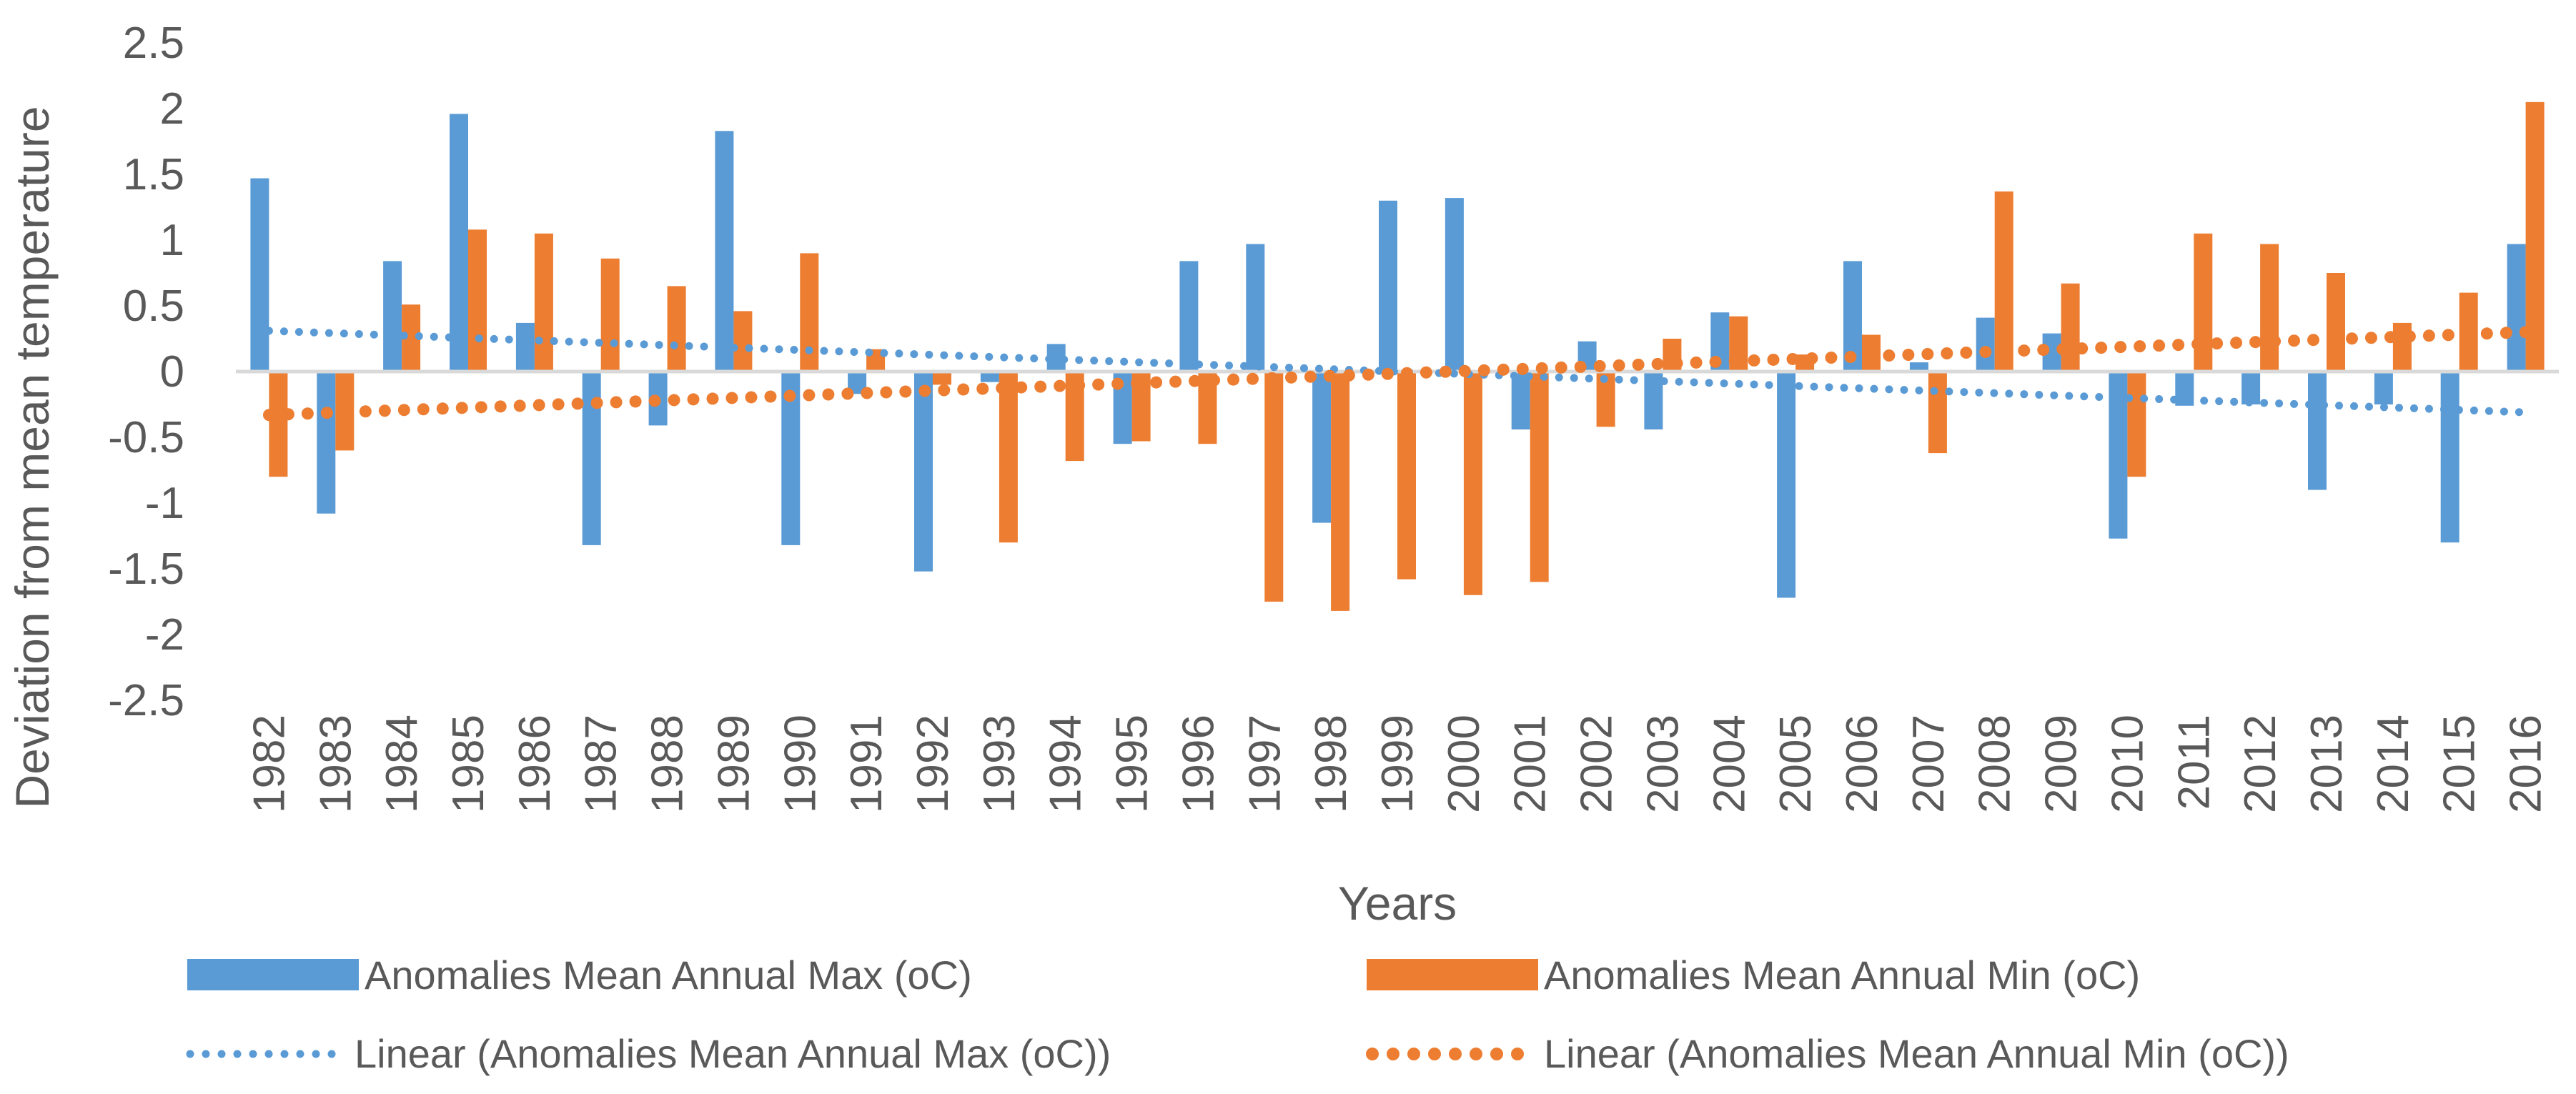 This screenshot has height=1094, width=2576. I want to click on y-tick-label: 2, so click(172, 109).